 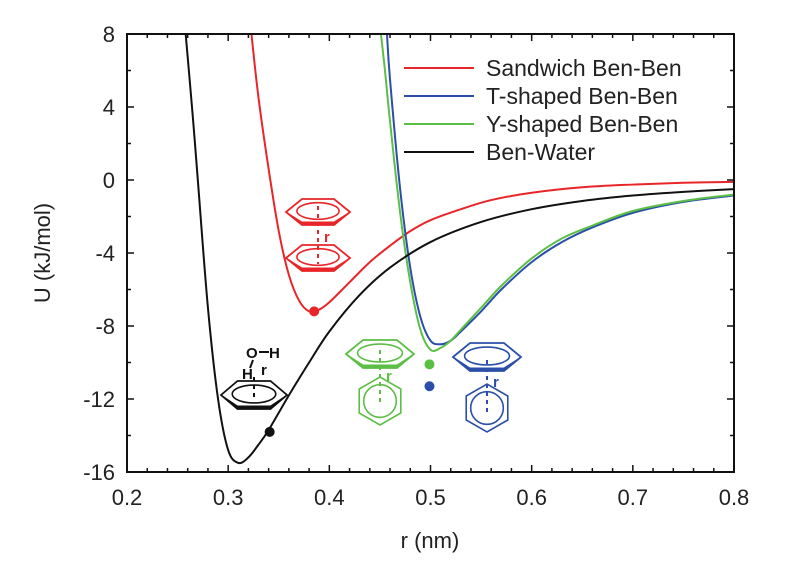 I want to click on x-tick-label: 0.6, so click(x=531, y=497).